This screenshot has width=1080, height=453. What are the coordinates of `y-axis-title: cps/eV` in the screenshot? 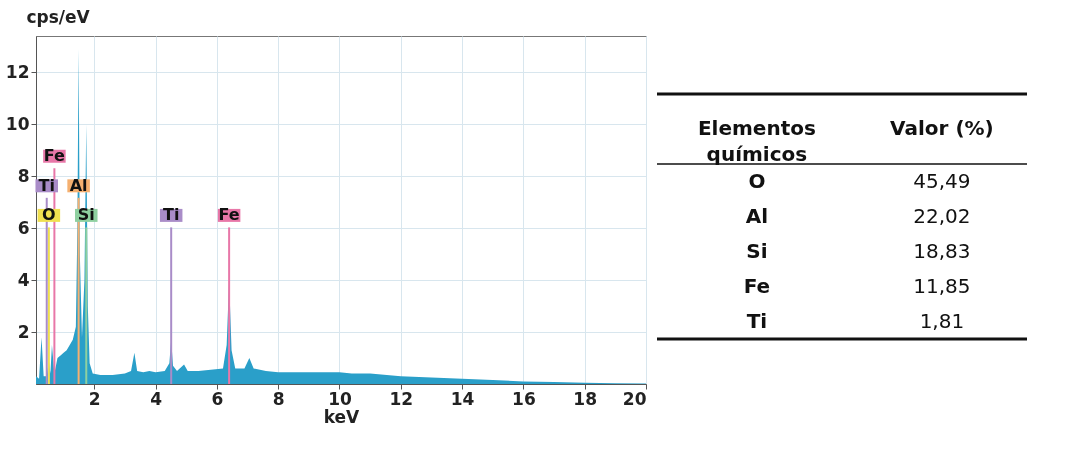 It's located at (58, 16).